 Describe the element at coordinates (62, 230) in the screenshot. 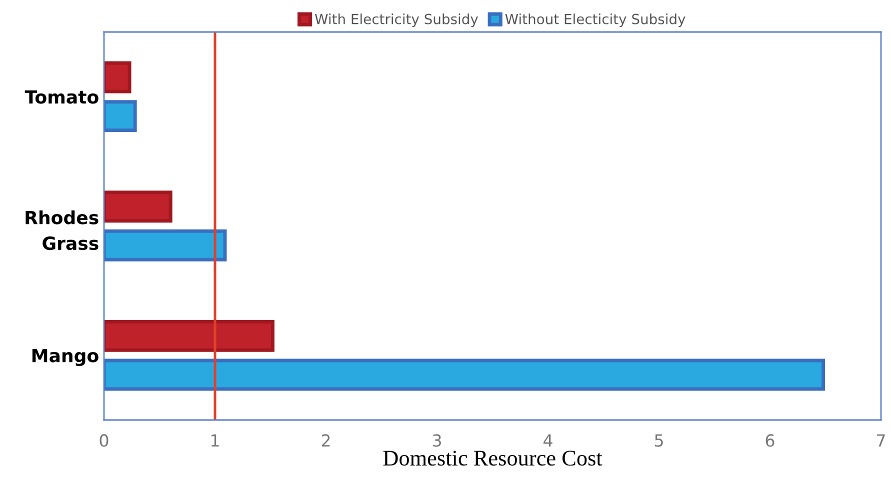

I see `y-tick-label: Rhodes Grass` at that location.